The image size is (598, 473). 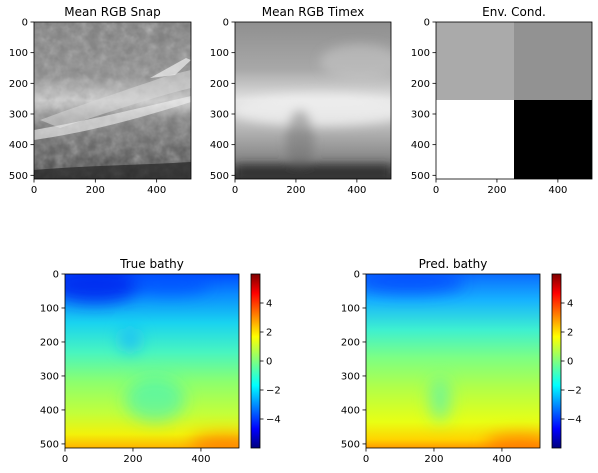 What do you see at coordinates (556, 361) in the screenshot?
I see `pred-bathy-colorbar` at bounding box center [556, 361].